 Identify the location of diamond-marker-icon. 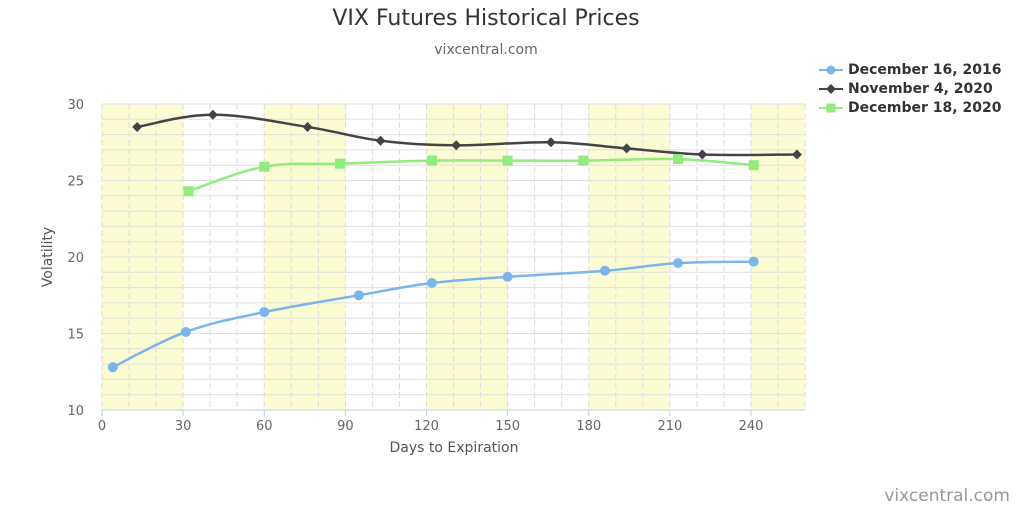
(831, 88).